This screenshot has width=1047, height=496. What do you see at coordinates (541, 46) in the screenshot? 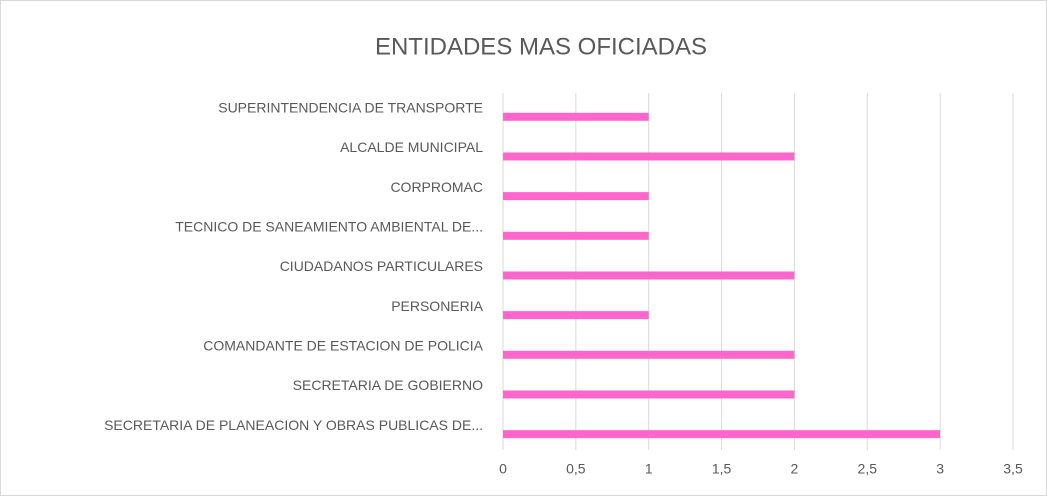
I see `chart-title: ENTIDADES MAS OFICIADAS` at bounding box center [541, 46].